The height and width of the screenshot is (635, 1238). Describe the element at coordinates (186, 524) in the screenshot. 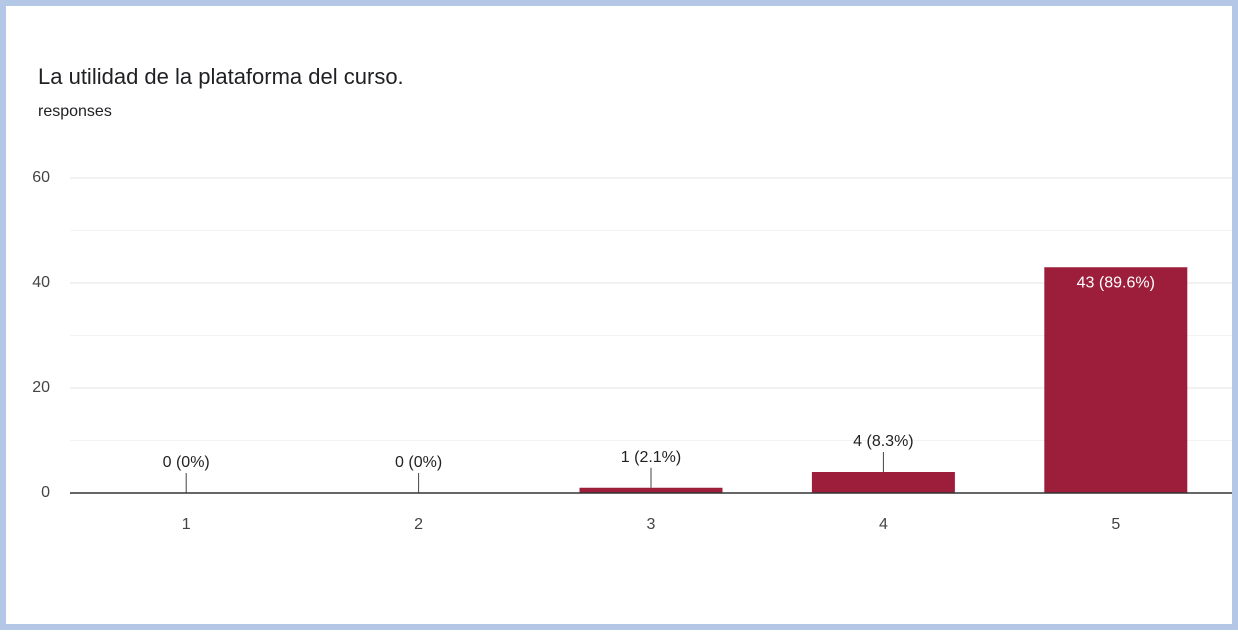

I see `x-tick-label: 1` at that location.